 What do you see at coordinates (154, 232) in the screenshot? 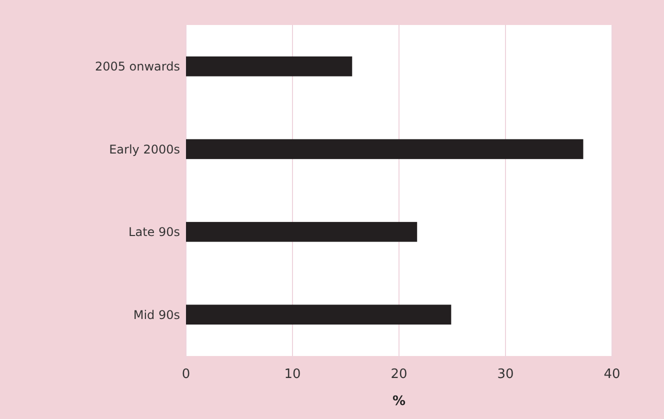
I see `y-tick-label: Late 90s` at bounding box center [154, 232].